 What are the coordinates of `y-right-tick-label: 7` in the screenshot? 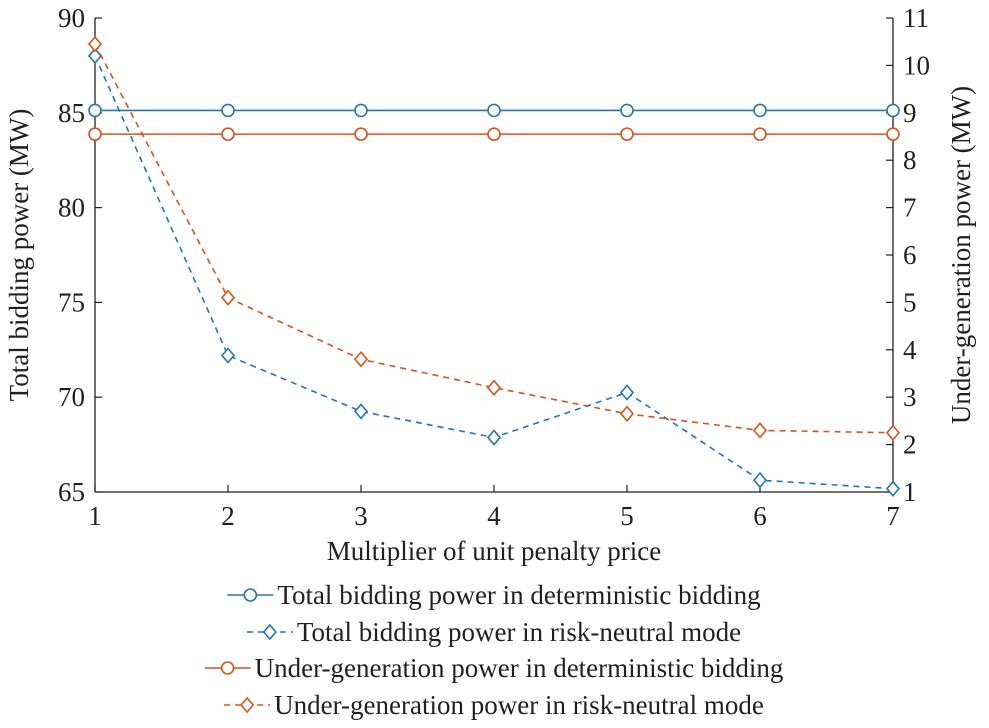 It's located at (910, 208).